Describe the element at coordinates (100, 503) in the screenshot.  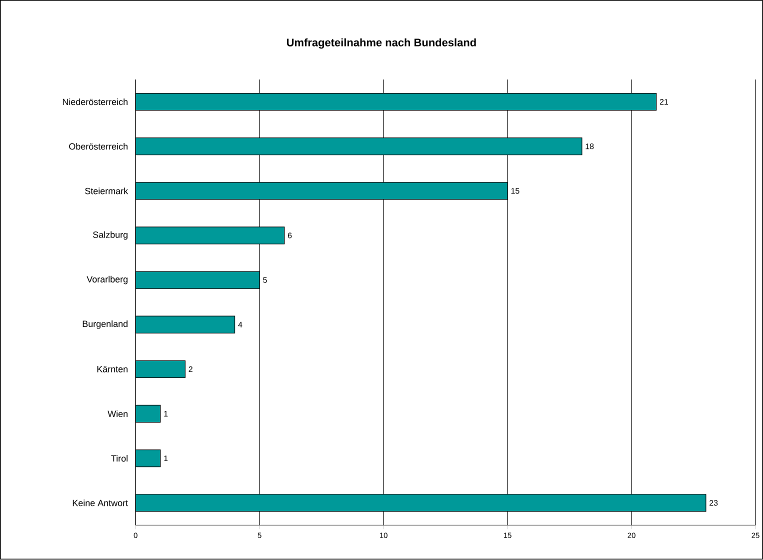
I see `y-tick-label: Keine Antwort` at that location.